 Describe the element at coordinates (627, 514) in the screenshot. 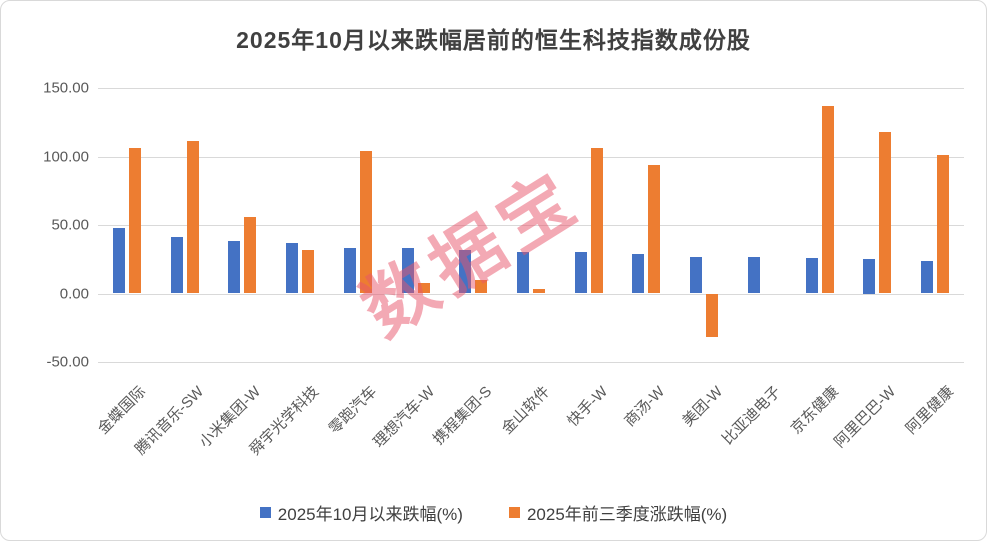

I see `legend-label: 2025年前三季度涨跌幅(%)` at that location.